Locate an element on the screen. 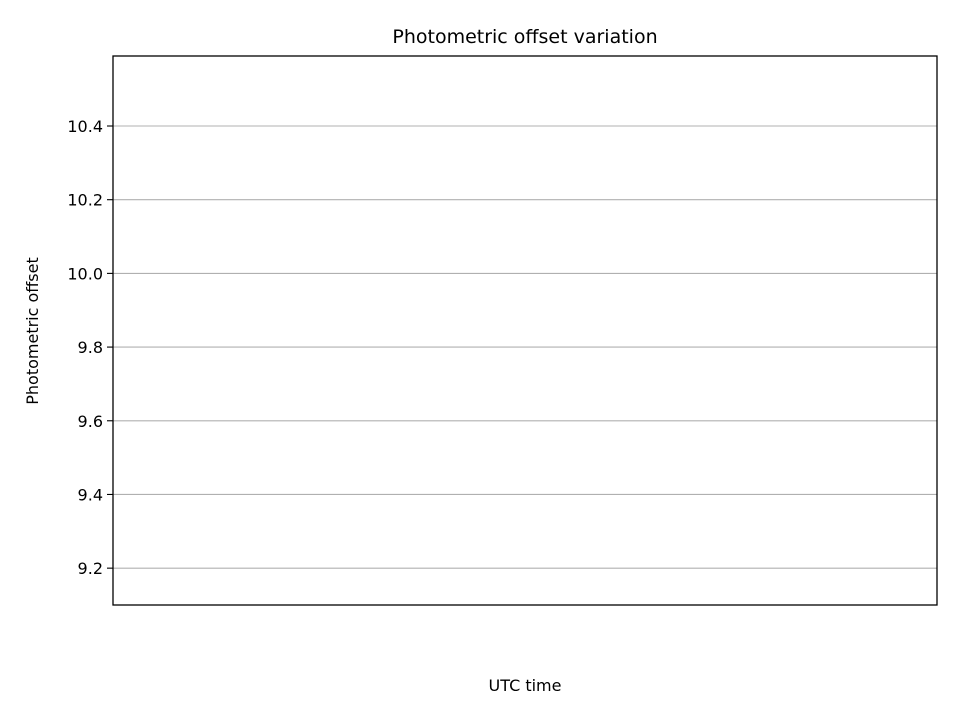 The height and width of the screenshot is (720, 960). y-tick-label: 9.2 is located at coordinates (90, 568).